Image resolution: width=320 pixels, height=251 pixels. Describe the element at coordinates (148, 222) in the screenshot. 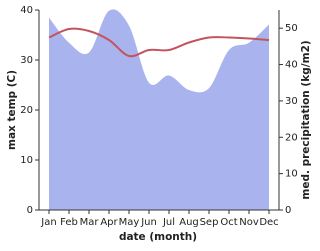

I see `x-tick-label: Jun` at that location.